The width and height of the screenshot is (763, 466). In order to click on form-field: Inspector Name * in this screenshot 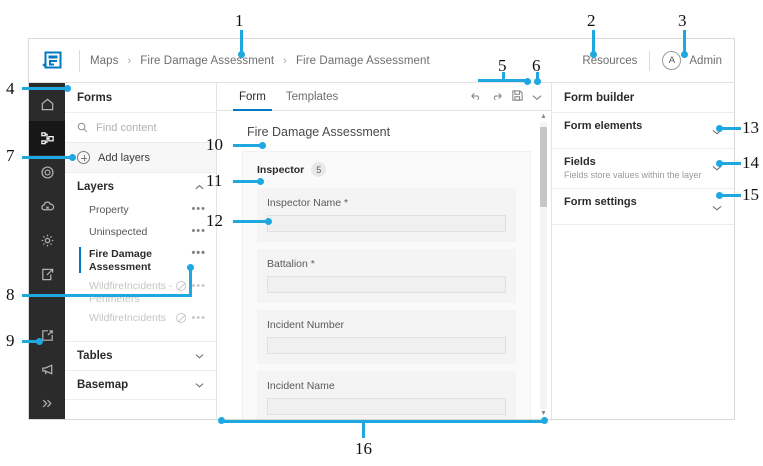, I will do `click(386, 215)`.